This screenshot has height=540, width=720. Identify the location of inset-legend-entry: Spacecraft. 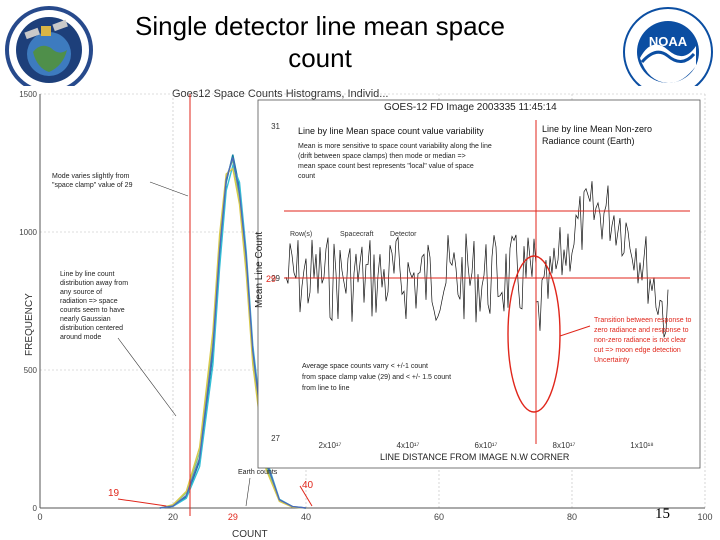
(357, 234).